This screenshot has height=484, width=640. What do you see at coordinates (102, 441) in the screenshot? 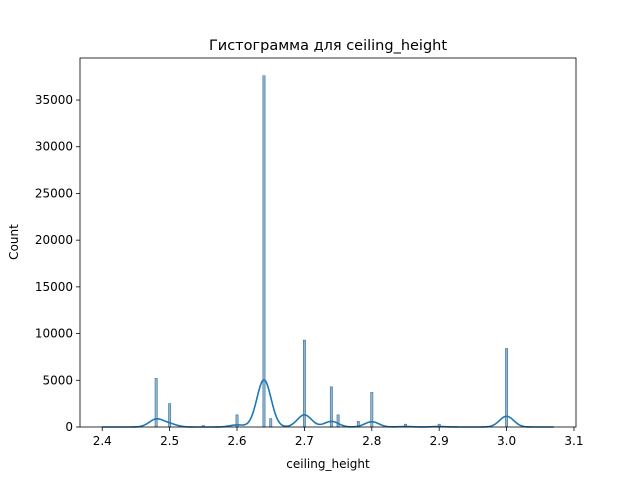
I see `x-tick-label: 2.4` at bounding box center [102, 441].